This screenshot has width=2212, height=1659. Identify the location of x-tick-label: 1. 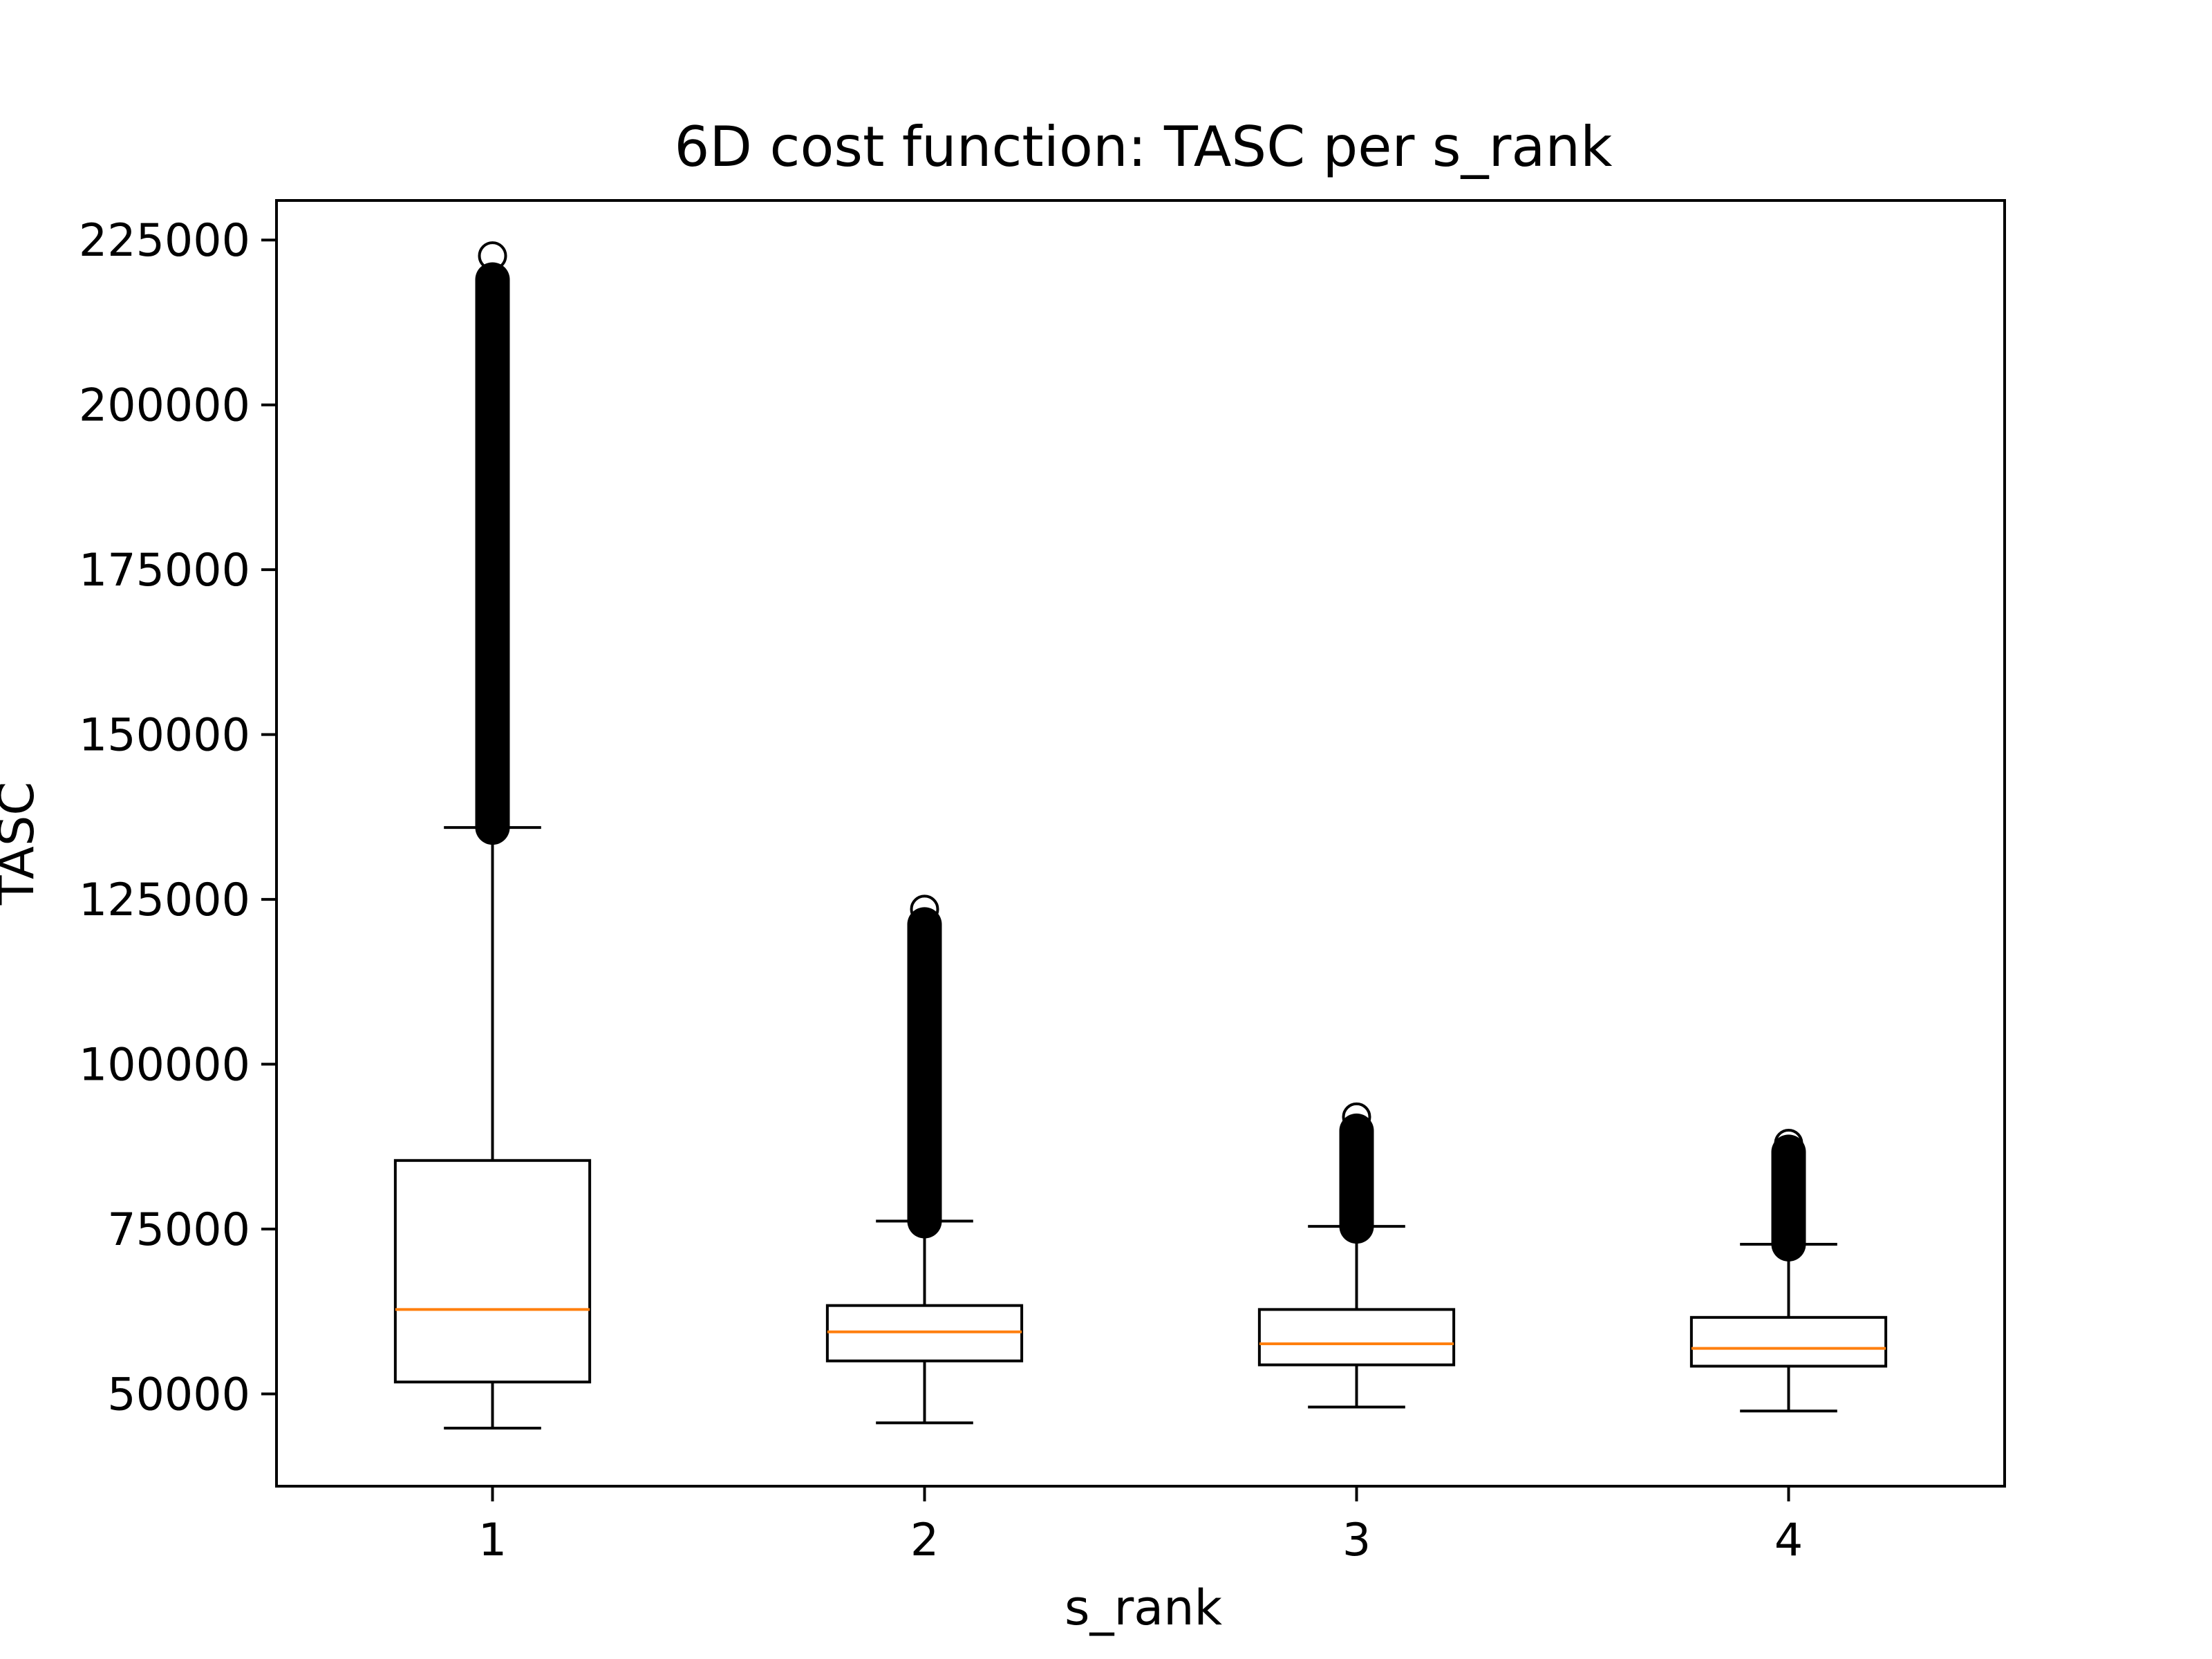
(493, 1540).